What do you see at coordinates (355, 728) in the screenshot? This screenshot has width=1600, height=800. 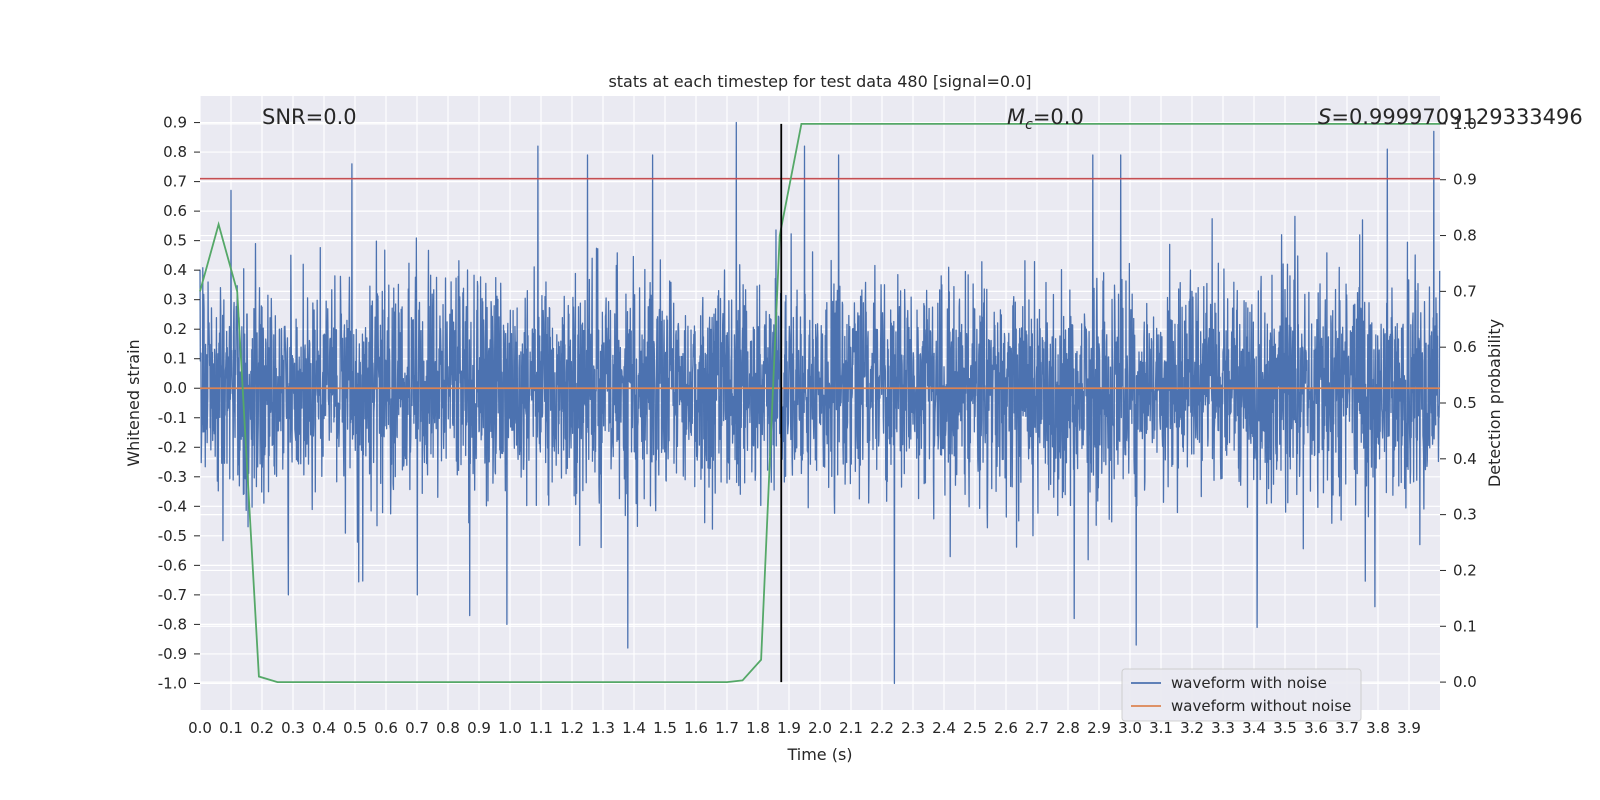 I see `x-tick-label: 0.5` at bounding box center [355, 728].